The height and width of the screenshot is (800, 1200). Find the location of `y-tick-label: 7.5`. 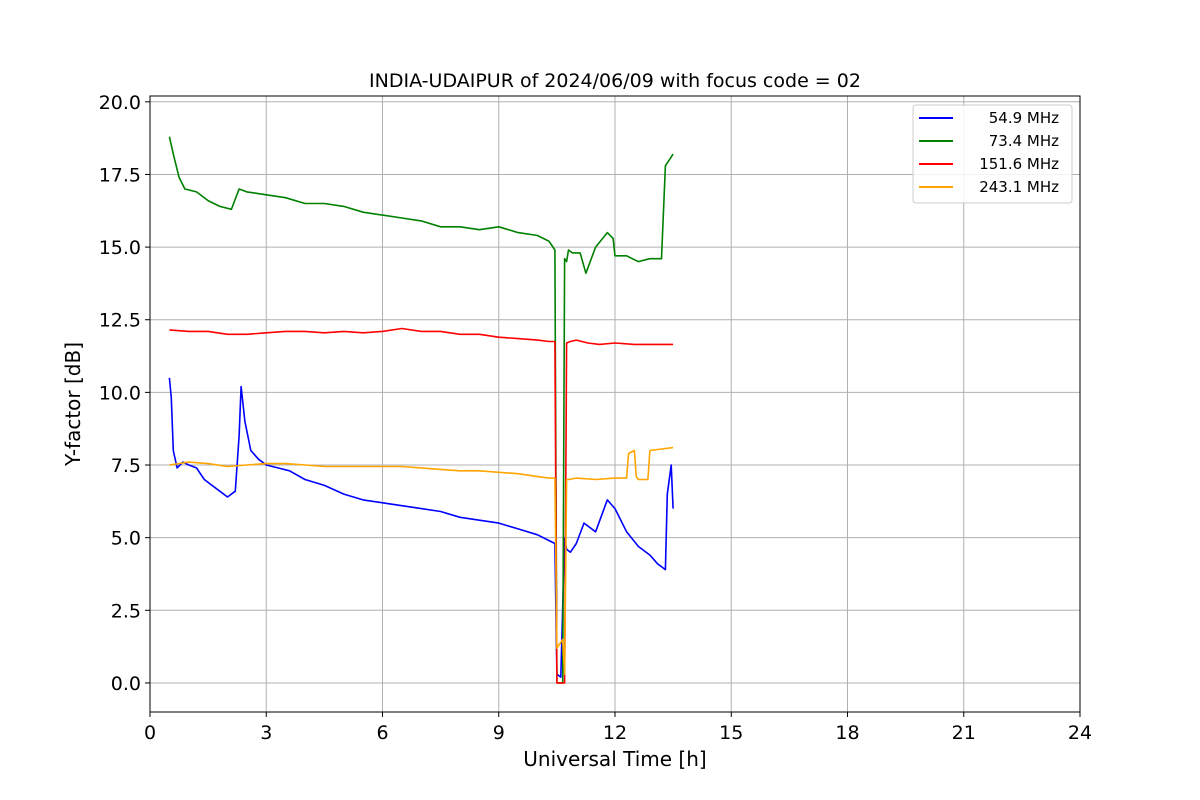

y-tick-label: 7.5 is located at coordinates (126, 466).